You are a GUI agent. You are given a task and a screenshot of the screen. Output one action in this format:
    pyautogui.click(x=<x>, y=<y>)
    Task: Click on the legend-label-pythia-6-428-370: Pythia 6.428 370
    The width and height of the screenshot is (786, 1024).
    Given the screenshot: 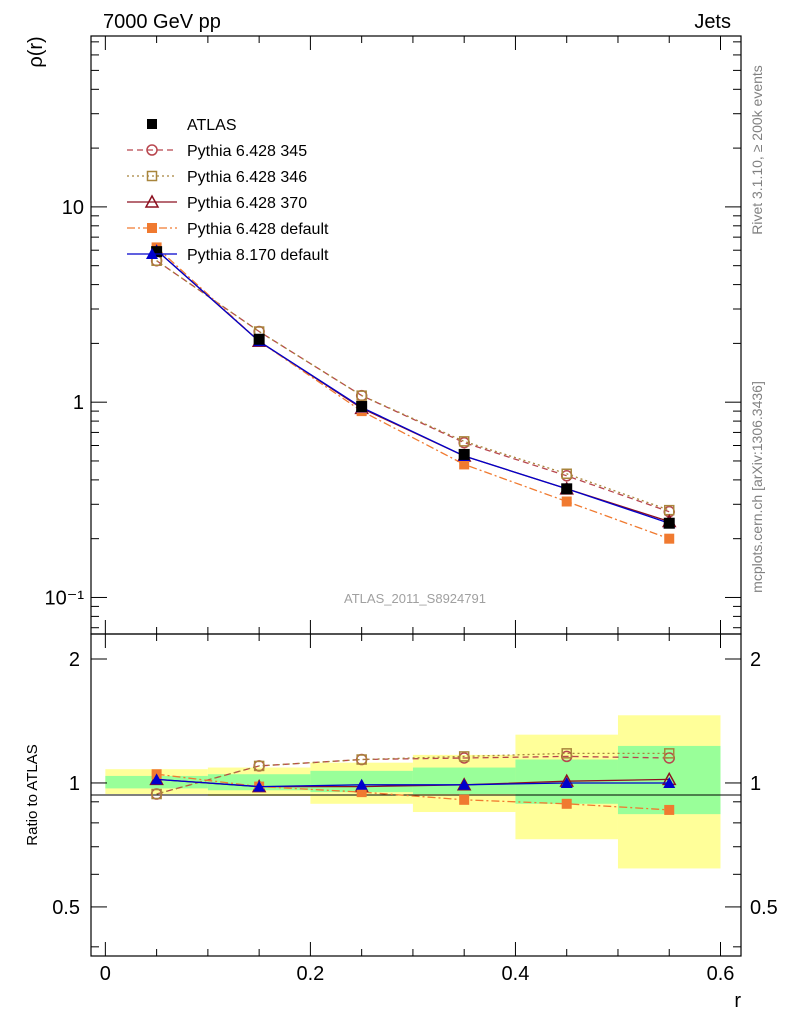 What is the action you would take?
    pyautogui.click(x=247, y=203)
    